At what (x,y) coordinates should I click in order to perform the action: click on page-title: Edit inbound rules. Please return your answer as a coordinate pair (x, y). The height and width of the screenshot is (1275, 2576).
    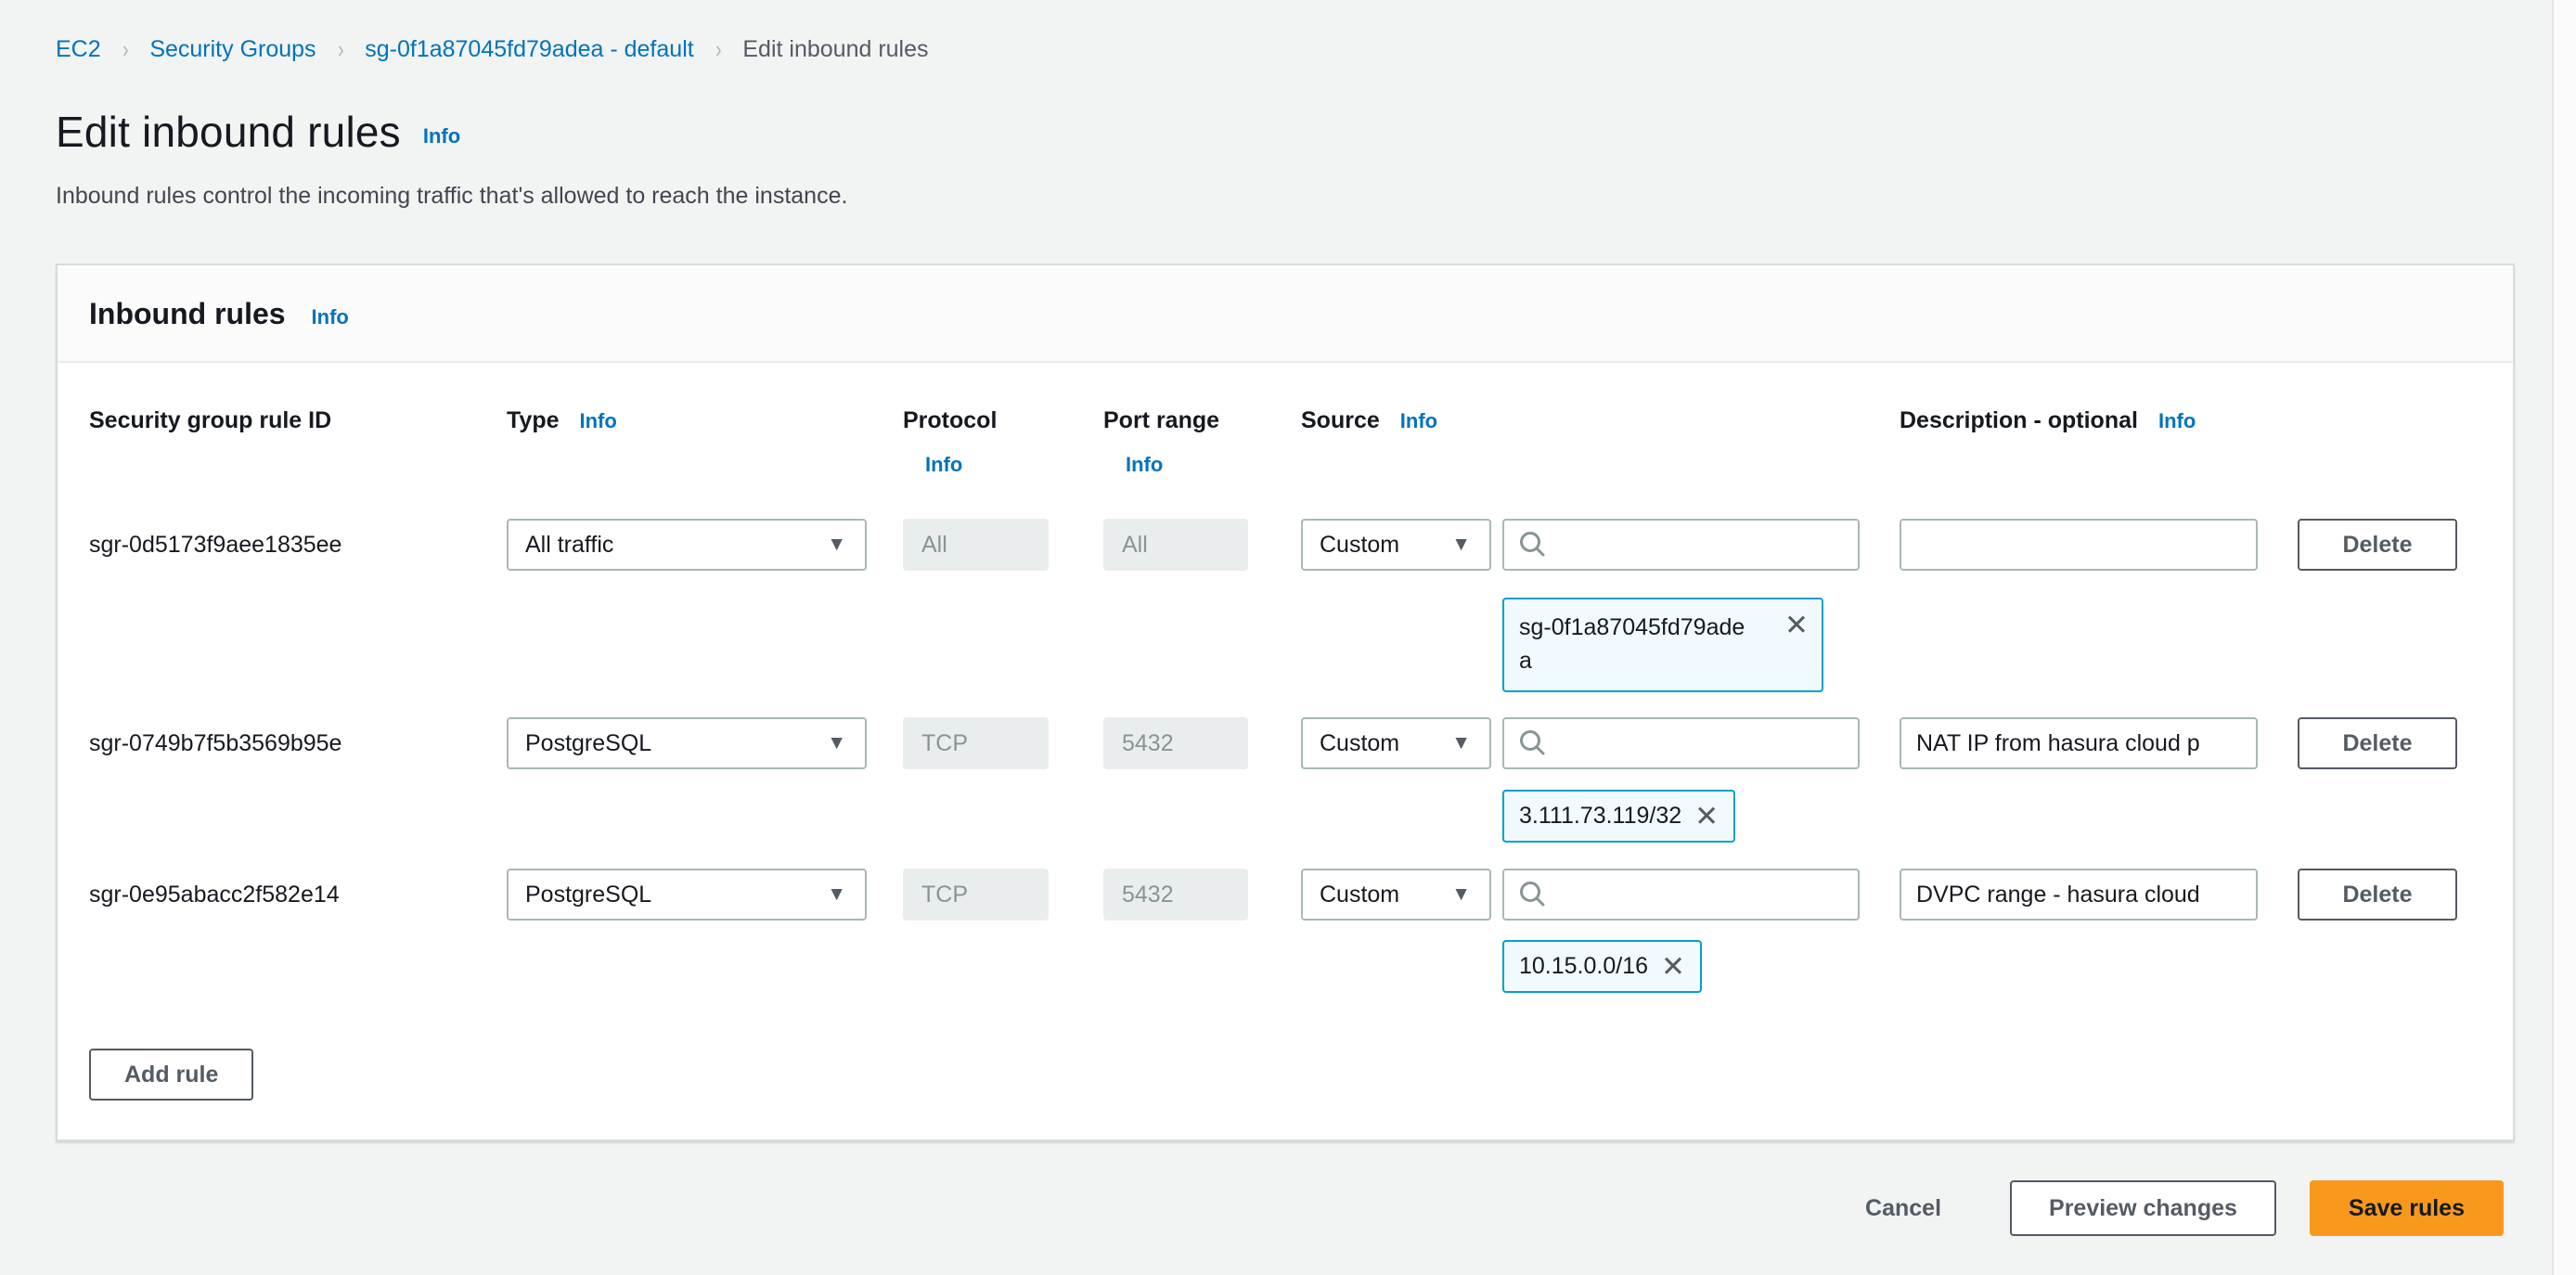
    Looking at the image, I should click on (229, 132).